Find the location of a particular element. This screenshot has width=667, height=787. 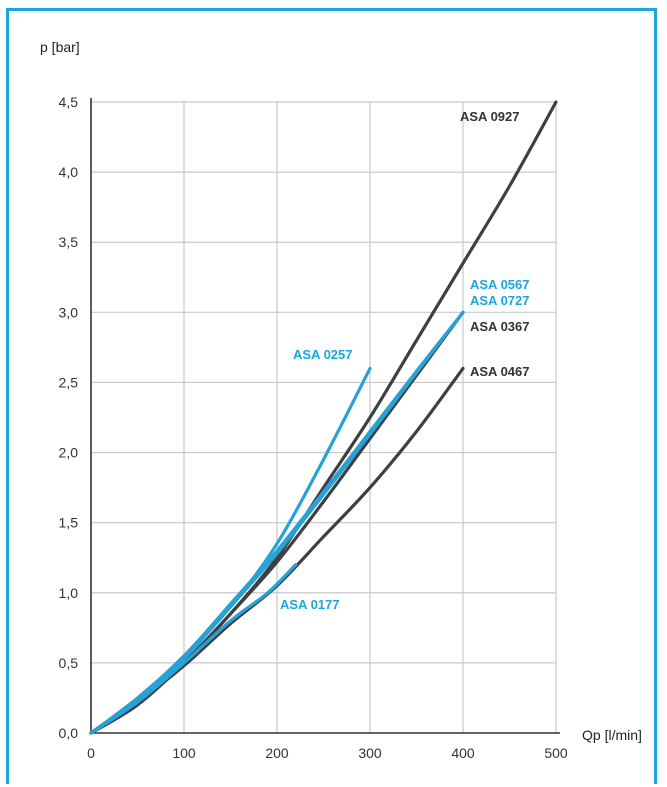

x-tick-label: 100 is located at coordinates (184, 753).